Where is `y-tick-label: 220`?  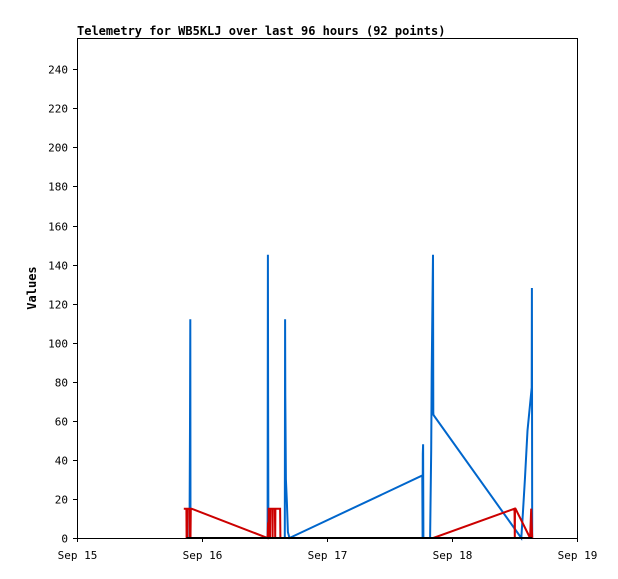
y-tick-label: 220 is located at coordinates (58, 109).